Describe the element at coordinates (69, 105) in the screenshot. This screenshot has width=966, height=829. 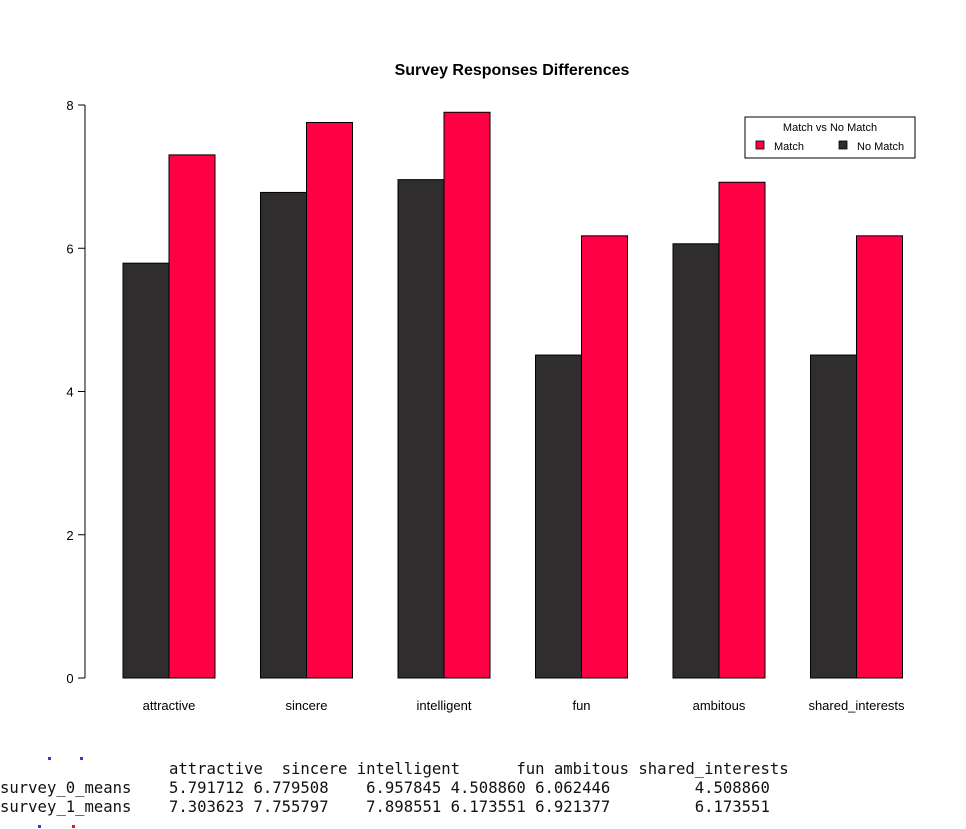
I see `y-tick-label: 8` at that location.